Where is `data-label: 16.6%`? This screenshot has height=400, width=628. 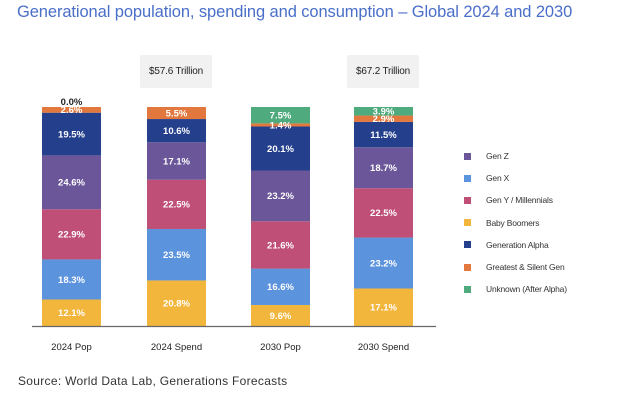
data-label: 16.6% is located at coordinates (280, 287).